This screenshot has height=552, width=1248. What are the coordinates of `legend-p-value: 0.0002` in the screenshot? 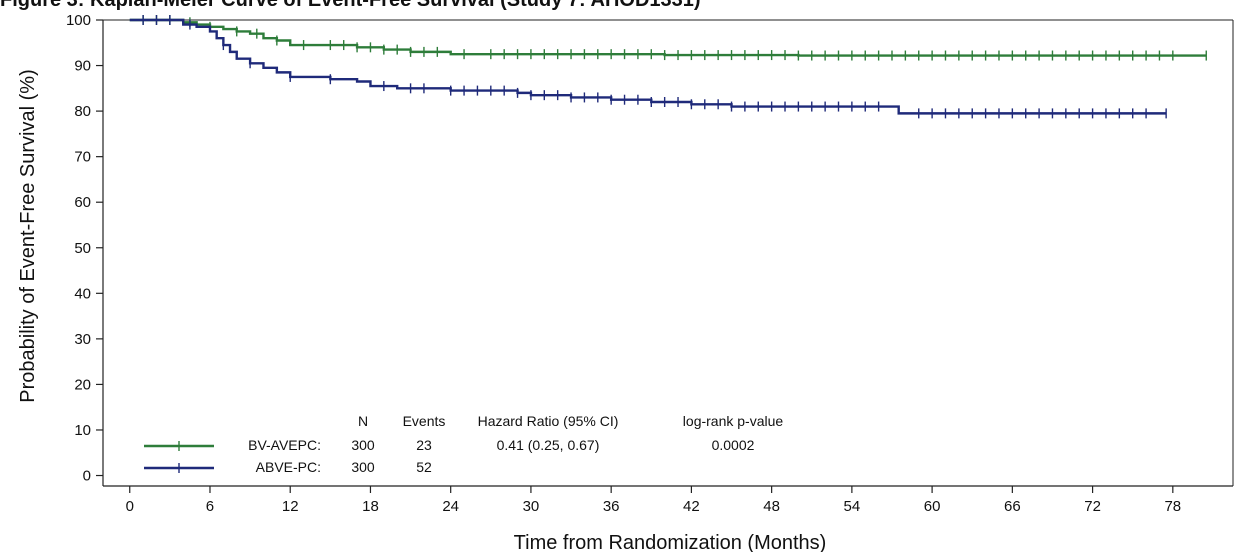 It's located at (733, 445).